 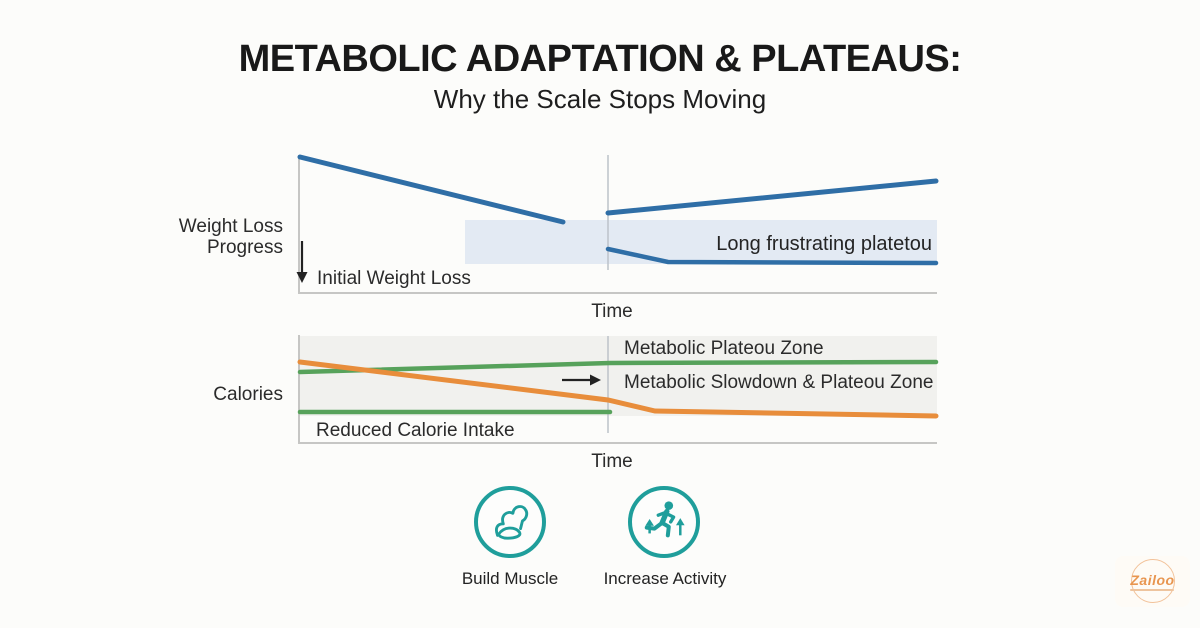 I want to click on calorie-orange-line, so click(x=618, y=389).